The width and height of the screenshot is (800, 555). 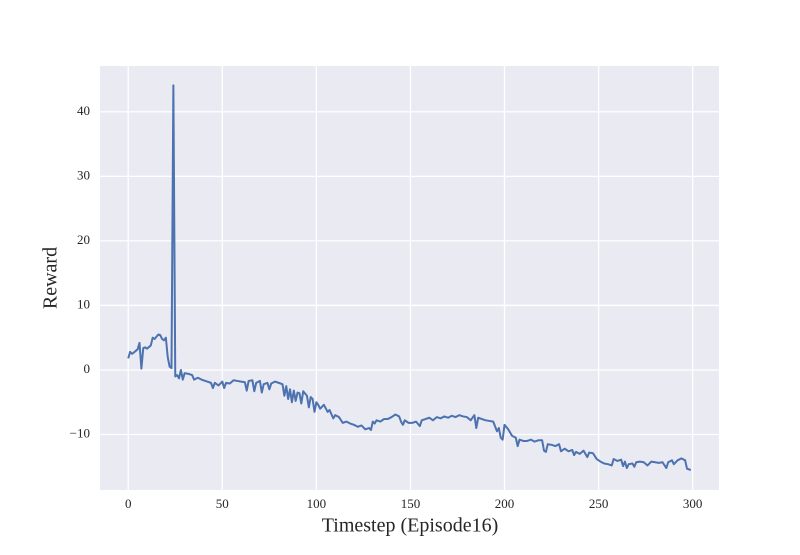 What do you see at coordinates (51, 278) in the screenshot?
I see `y-axis-label: Reward` at bounding box center [51, 278].